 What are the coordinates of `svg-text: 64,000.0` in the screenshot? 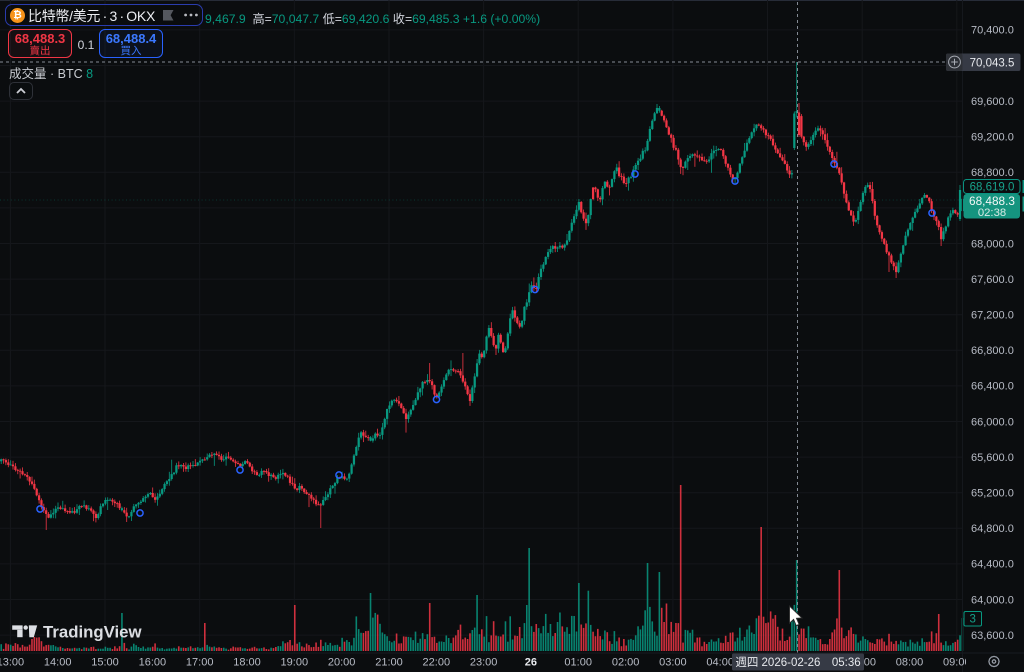 It's located at (992, 600).